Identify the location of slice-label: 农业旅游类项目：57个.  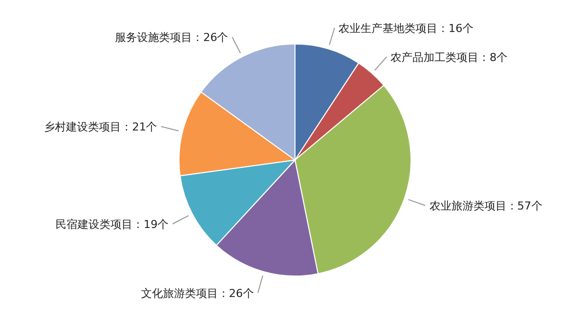
(485, 205).